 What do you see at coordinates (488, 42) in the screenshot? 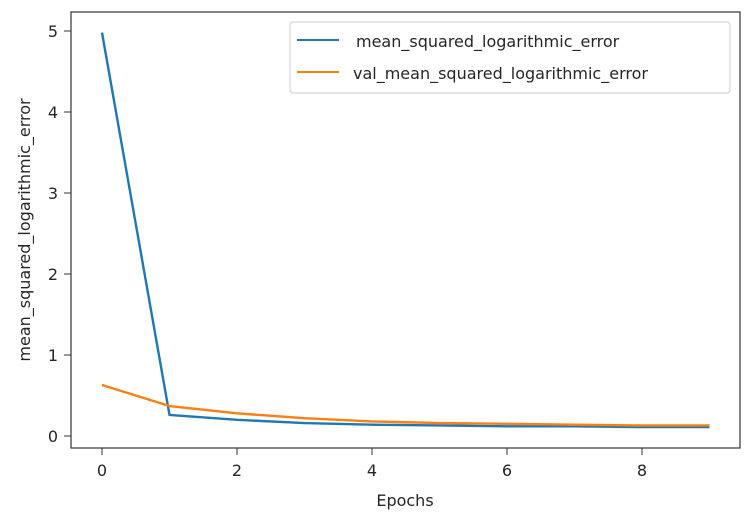
I see `legend-label-train: mean_squared_logarithmic_error` at bounding box center [488, 42].